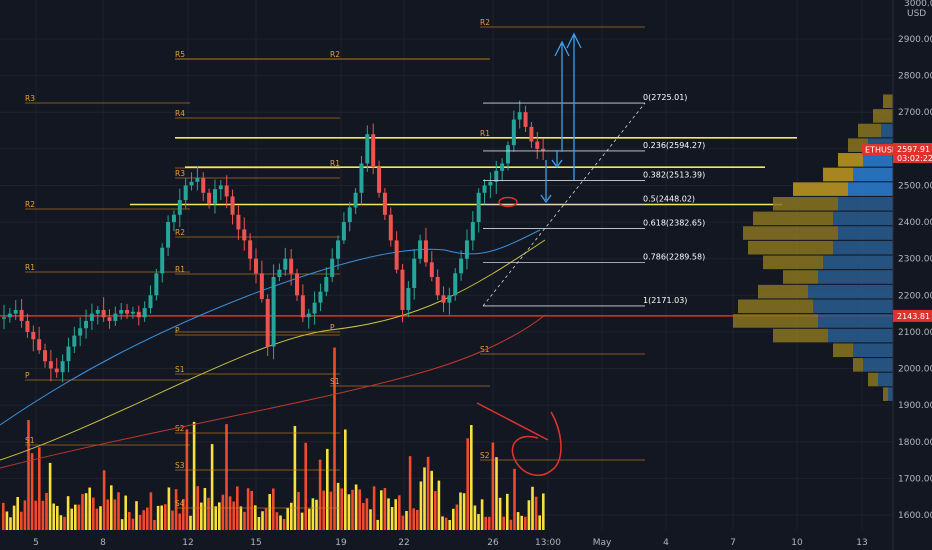 Image resolution: width=932 pixels, height=550 pixels. I want to click on volume-profile, so click(813, 247).